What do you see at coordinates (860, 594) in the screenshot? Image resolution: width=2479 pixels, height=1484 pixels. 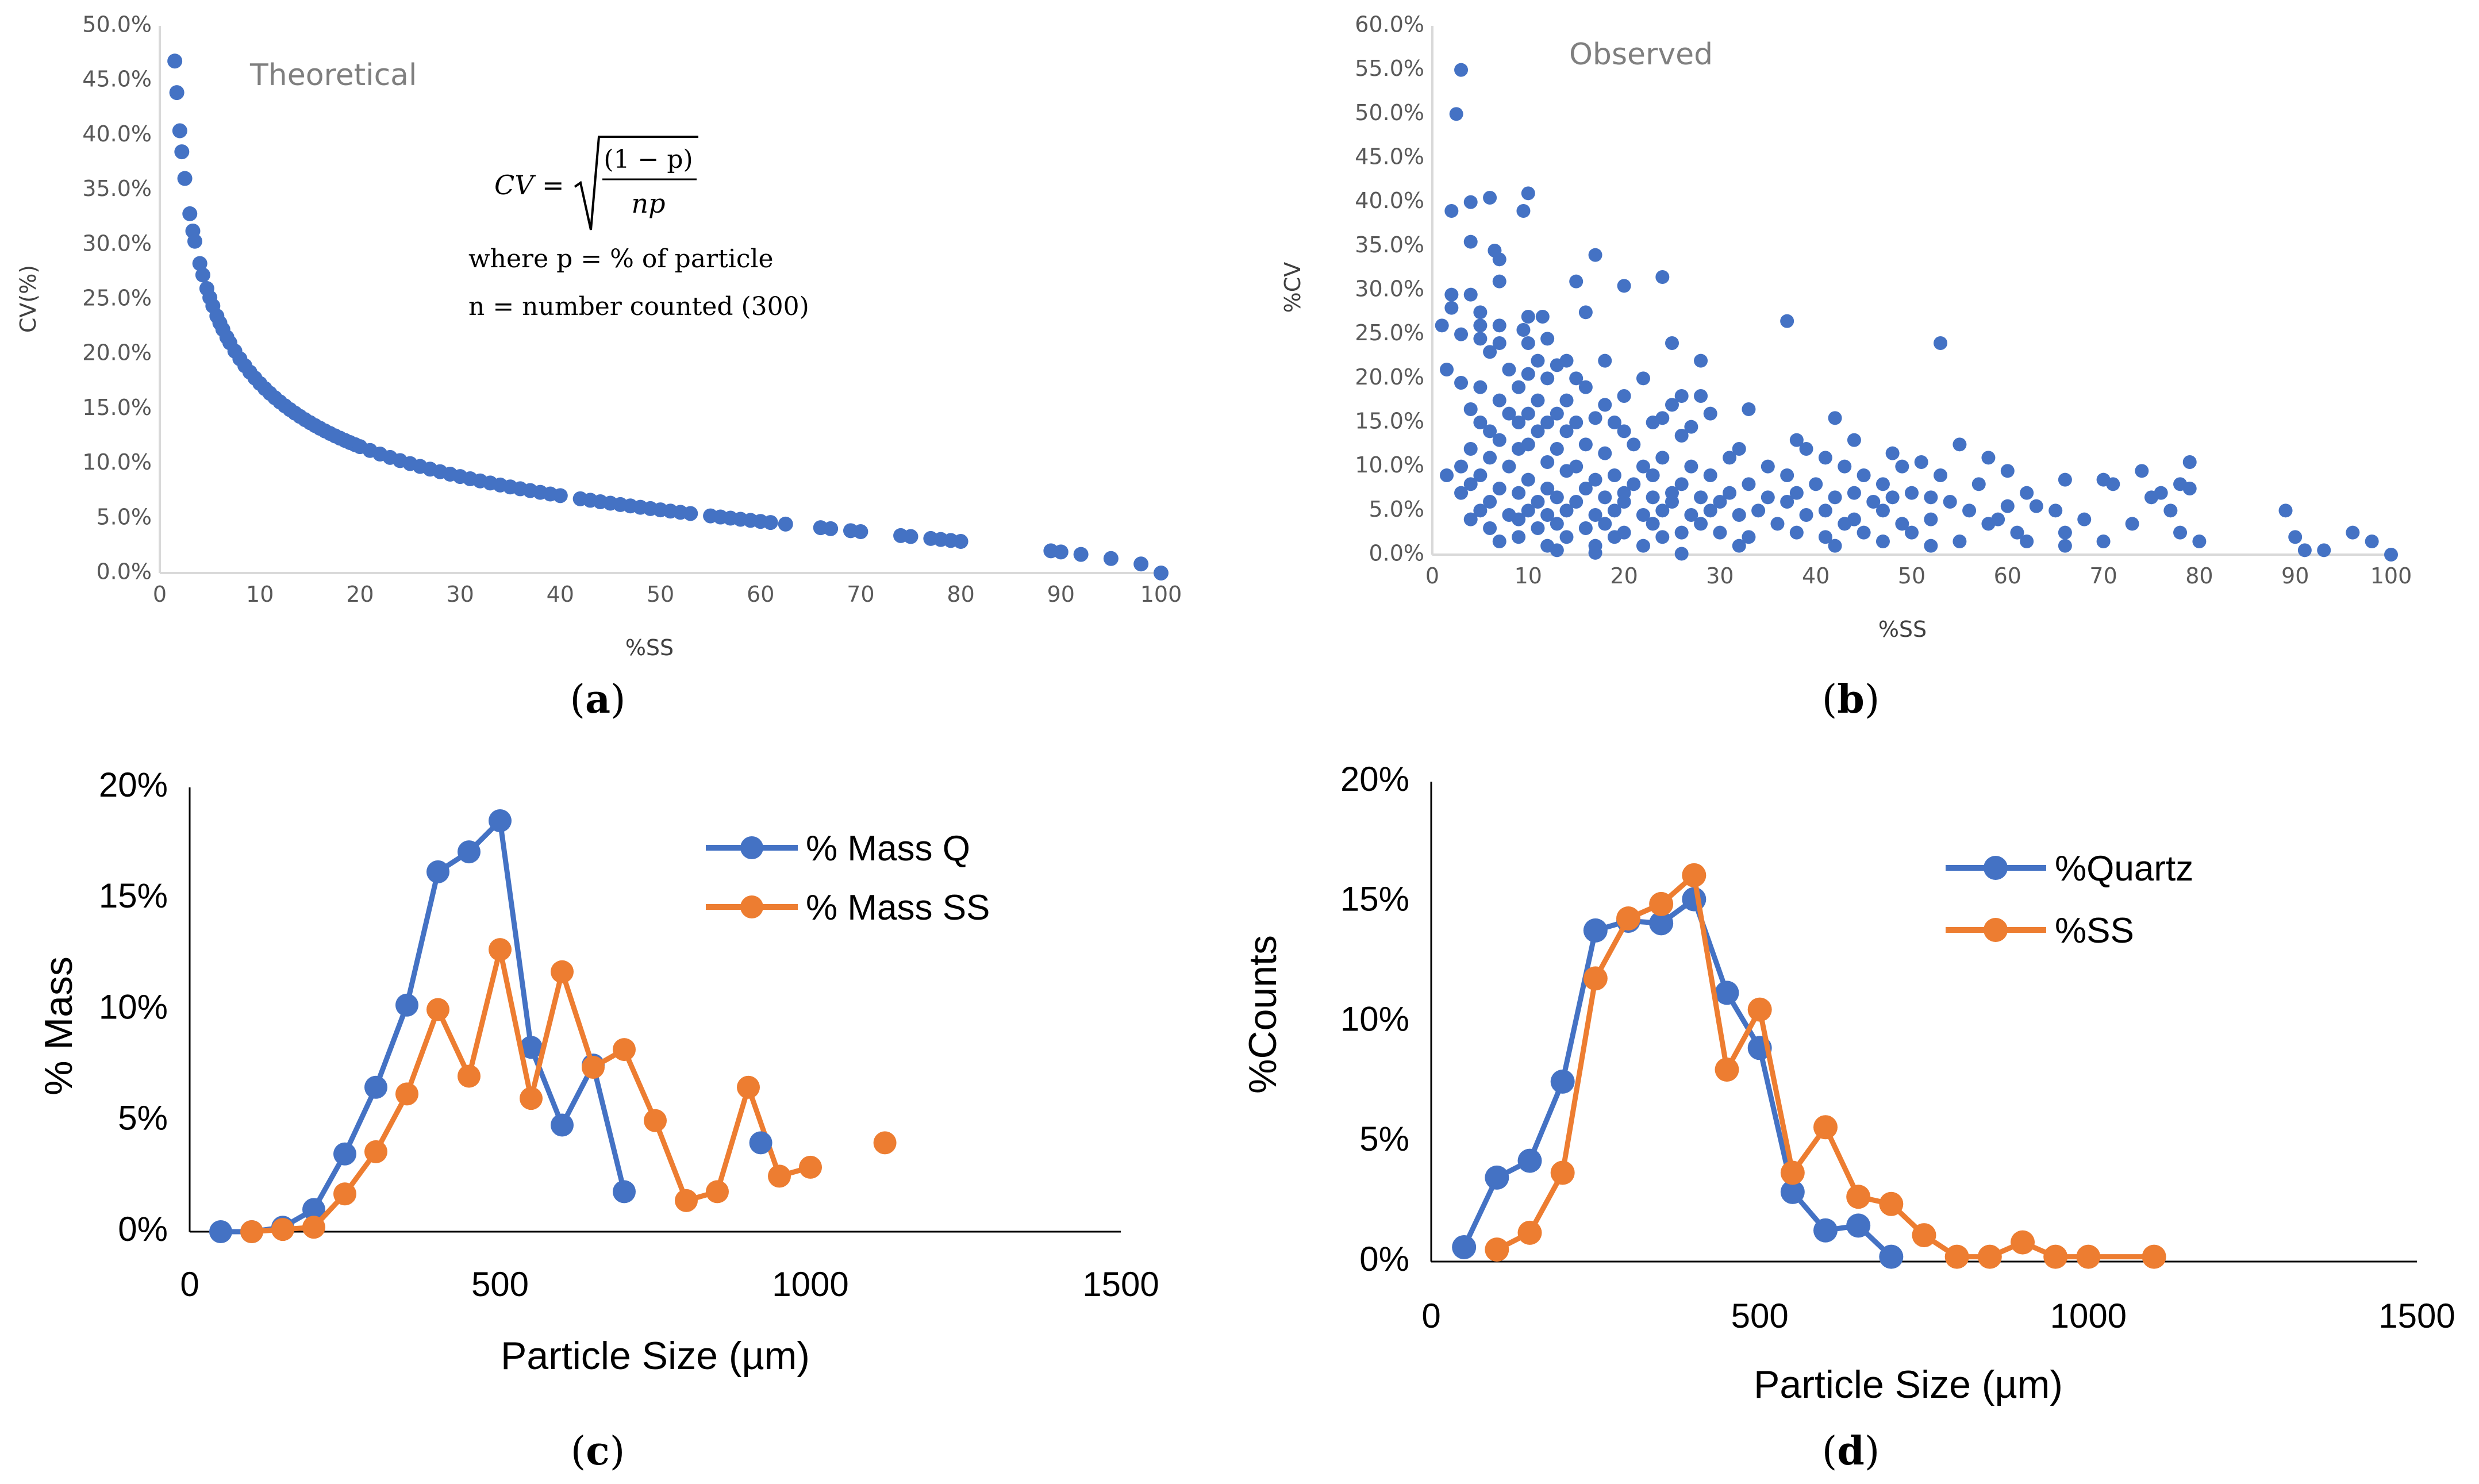 I see `x-tick-label: 70` at bounding box center [860, 594].